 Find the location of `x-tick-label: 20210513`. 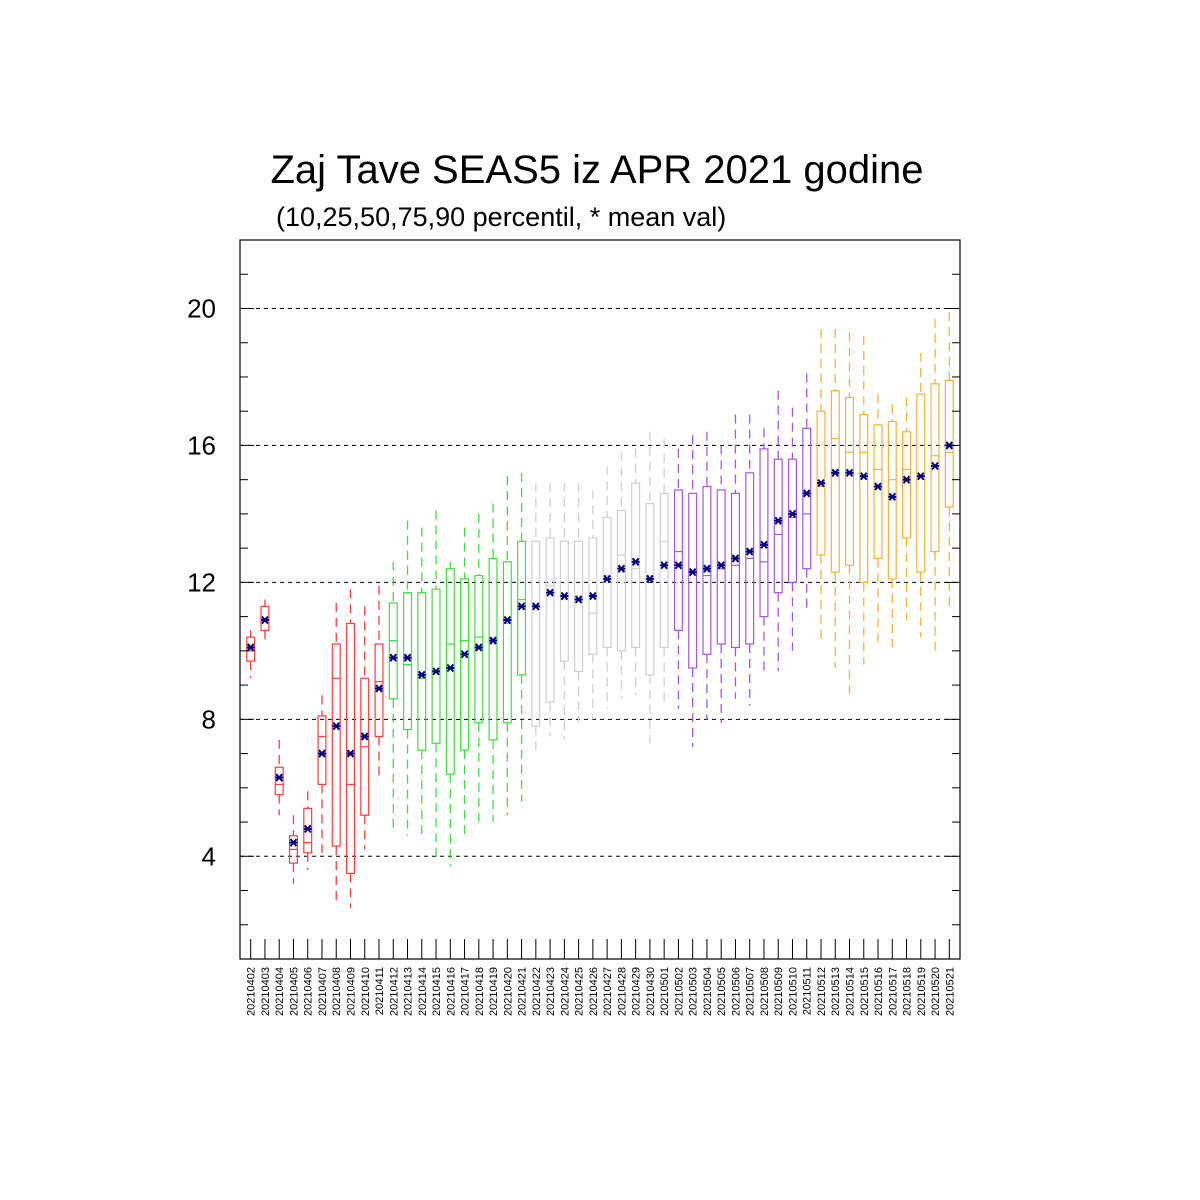

x-tick-label: 20210513 is located at coordinates (836, 991).